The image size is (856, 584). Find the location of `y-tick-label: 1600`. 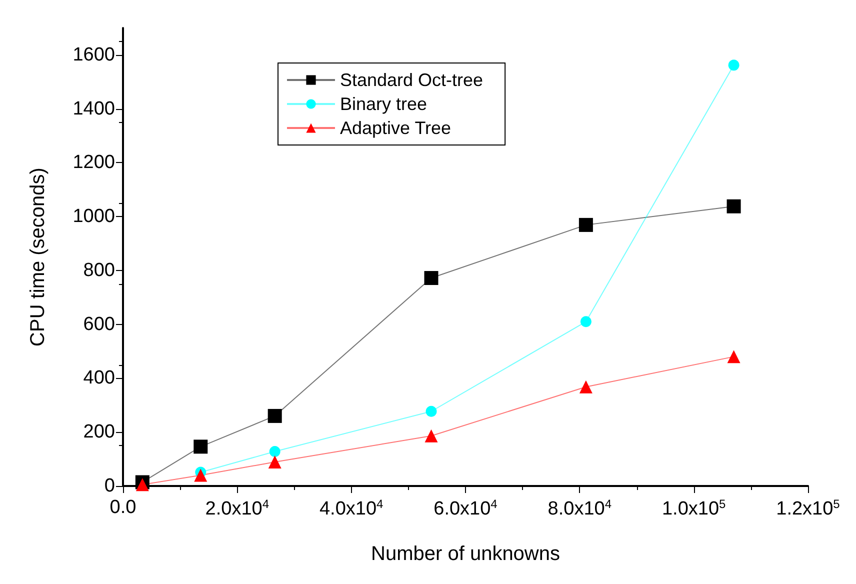

y-tick-label: 1600 is located at coordinates (93, 55).